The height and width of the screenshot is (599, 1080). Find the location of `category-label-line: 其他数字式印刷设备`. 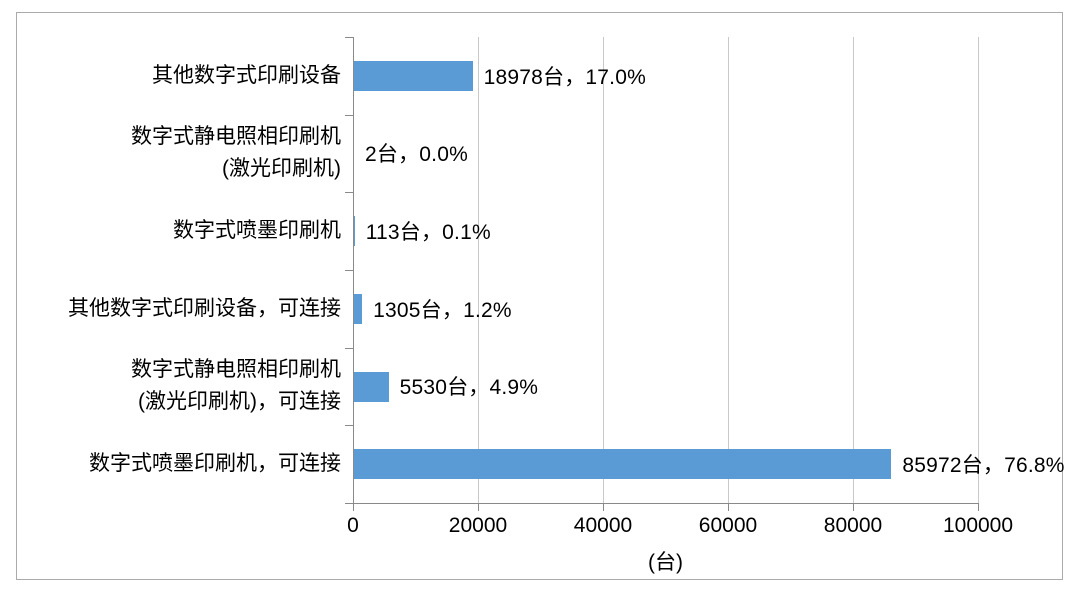

category-label-line: 其他数字式印刷设备 is located at coordinates (246, 75).